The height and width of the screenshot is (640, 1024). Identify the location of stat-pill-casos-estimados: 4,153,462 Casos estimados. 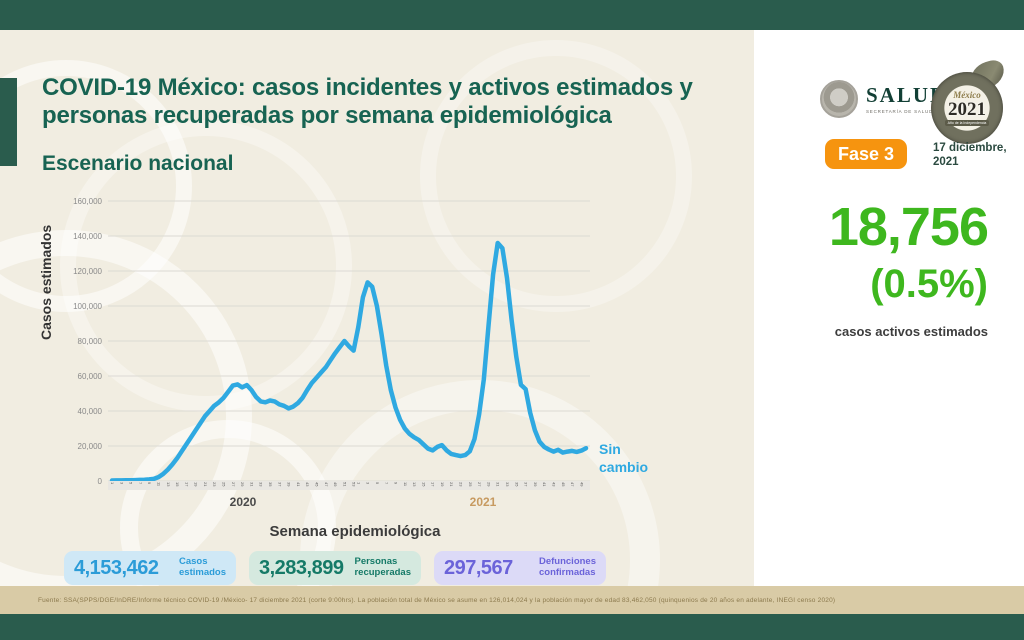
(150, 568).